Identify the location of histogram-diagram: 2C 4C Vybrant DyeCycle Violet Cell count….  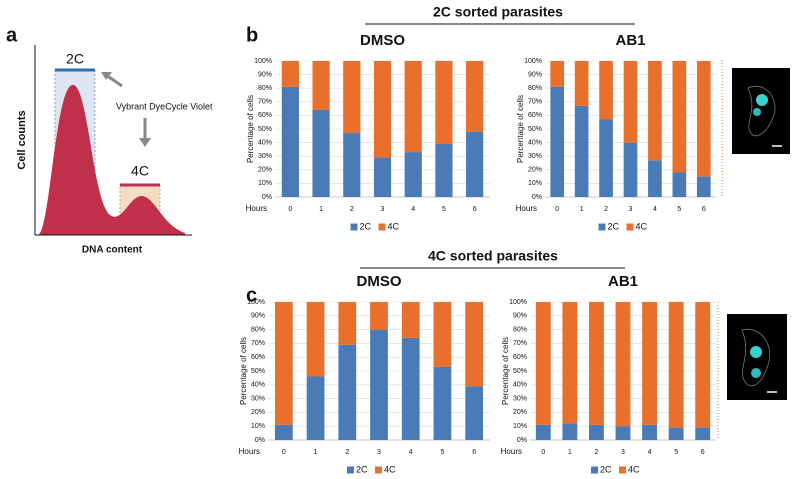
(114, 150).